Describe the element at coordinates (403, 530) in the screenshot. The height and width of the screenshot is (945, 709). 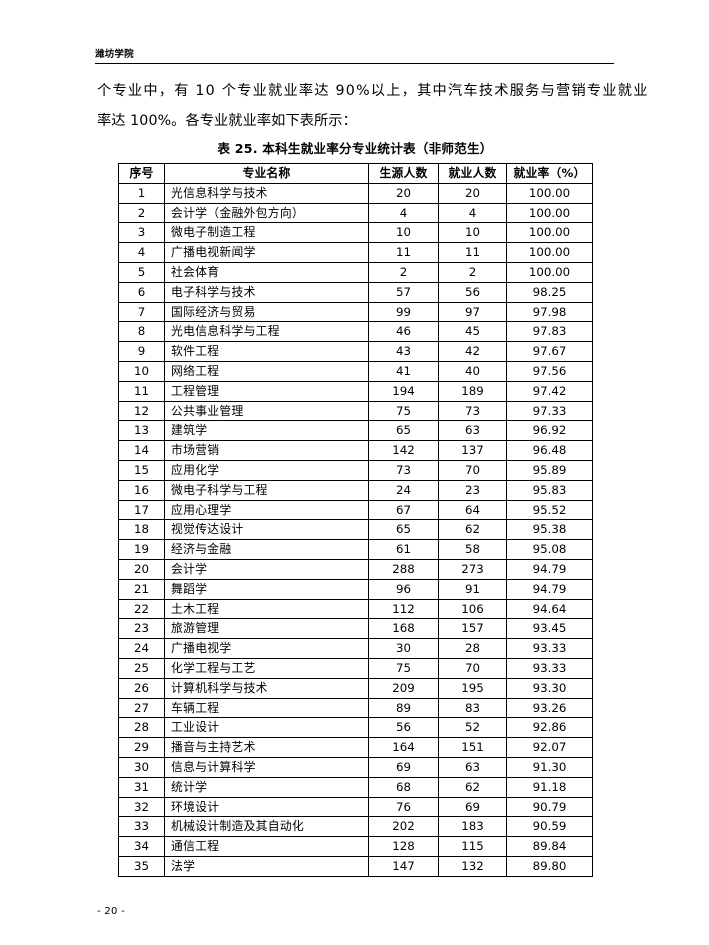
I see `cell-source-count: 65` at that location.